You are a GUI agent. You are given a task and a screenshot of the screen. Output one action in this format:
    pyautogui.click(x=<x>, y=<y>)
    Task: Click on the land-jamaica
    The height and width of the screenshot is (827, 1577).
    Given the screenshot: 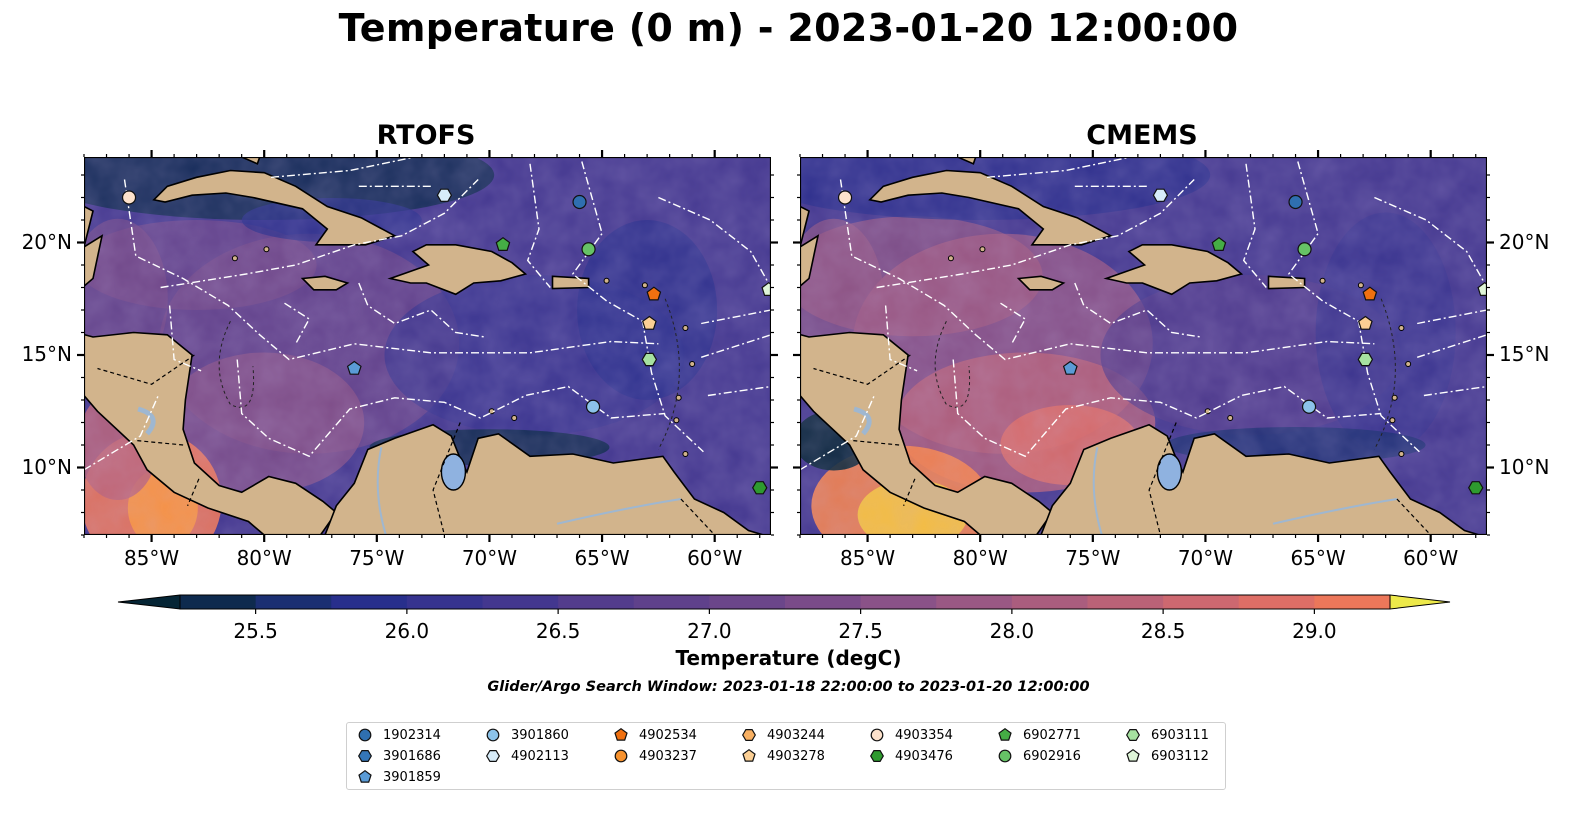 What is the action you would take?
    pyautogui.click(x=325, y=283)
    